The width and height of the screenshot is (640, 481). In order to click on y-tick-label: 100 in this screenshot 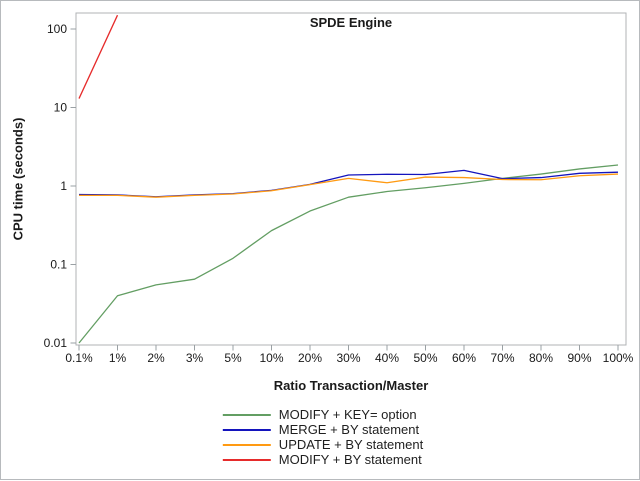, I will do `click(57, 29)`.